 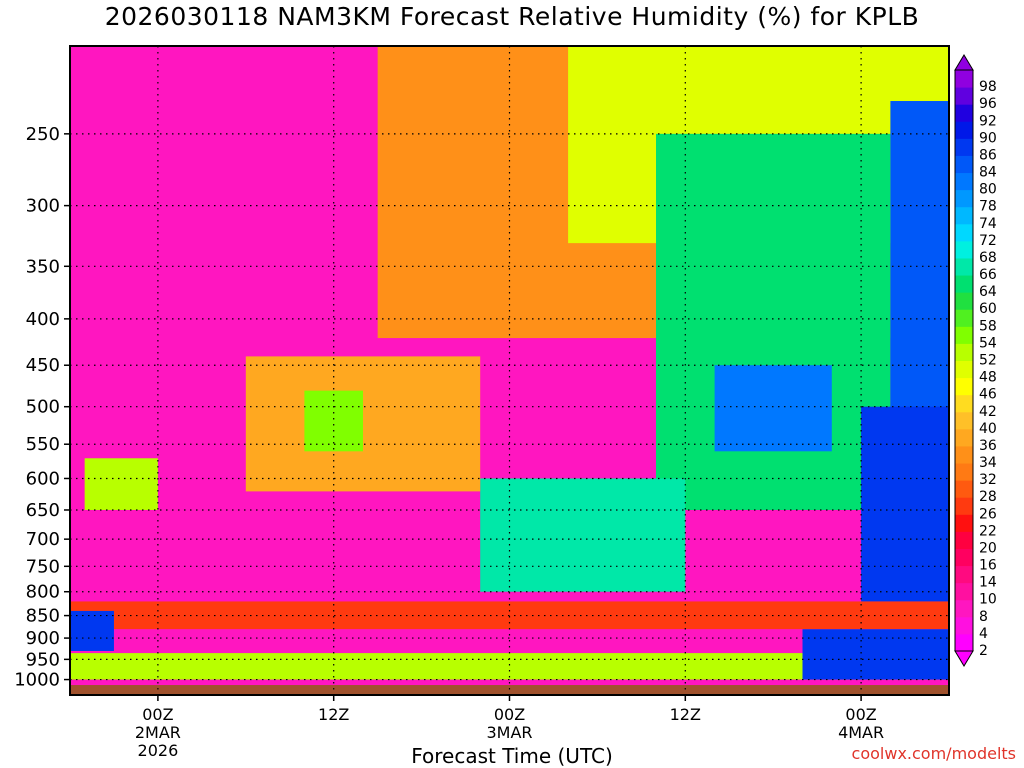 What do you see at coordinates (988, 412) in the screenshot?
I see `colorbar-label-42: 42` at bounding box center [988, 412].